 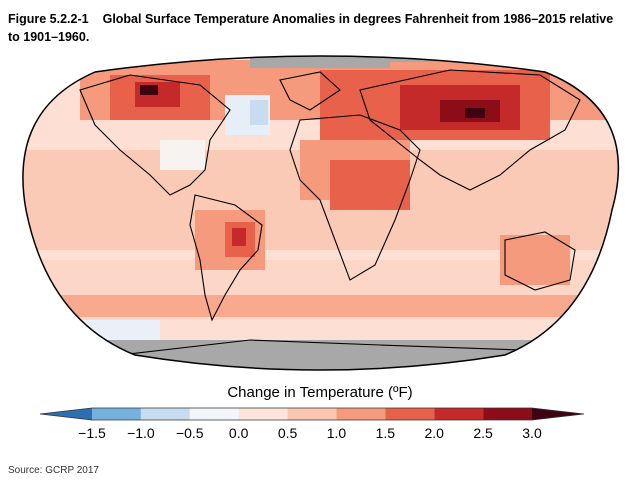 I want to click on legend-title: Change in Temperature (ºF), so click(x=320, y=392).